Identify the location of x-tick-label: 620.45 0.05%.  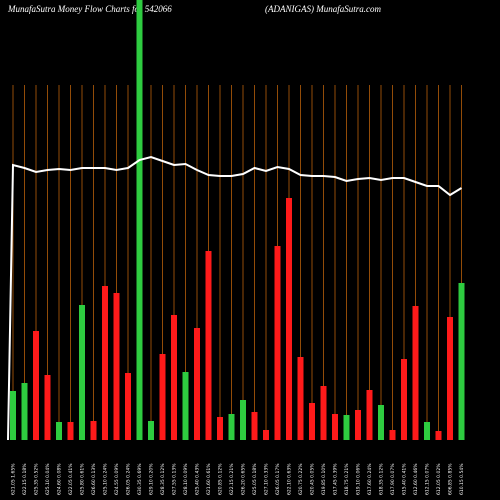
(313, 479).